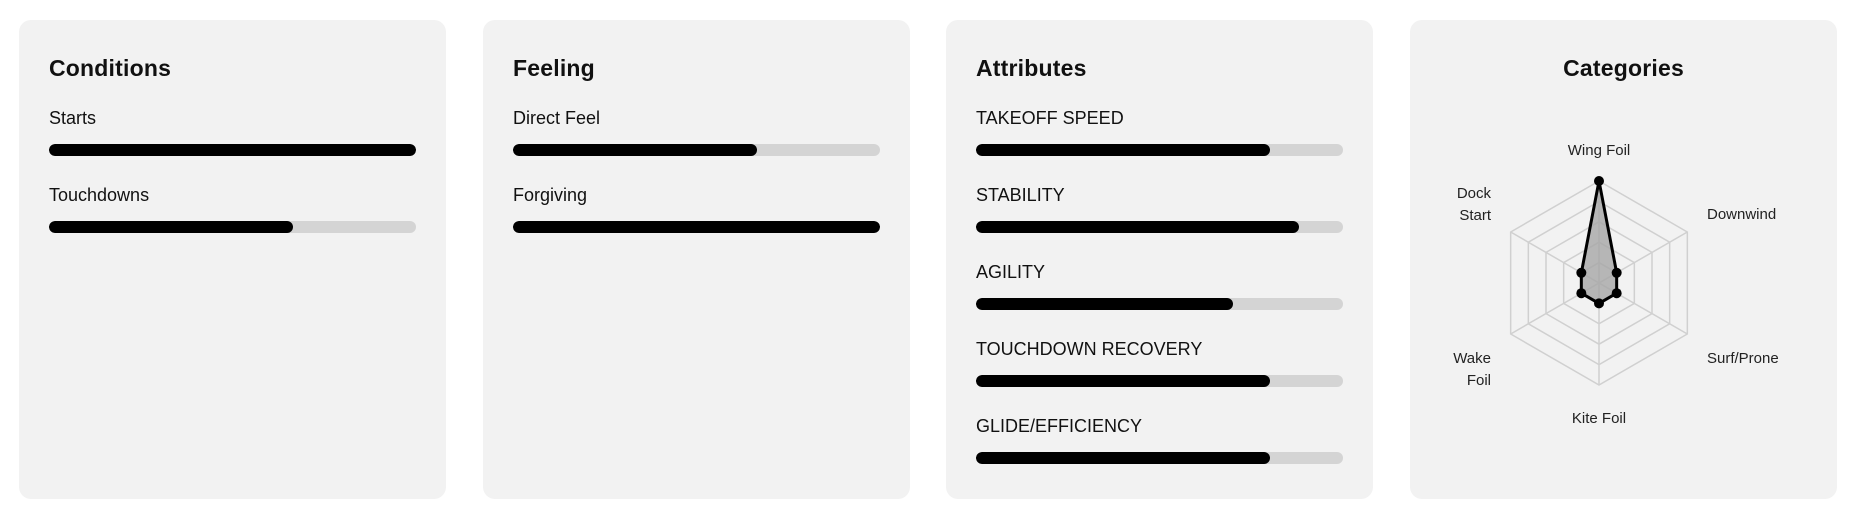 The image size is (1855, 510). I want to click on progress-item: Forgiving, so click(696, 208).